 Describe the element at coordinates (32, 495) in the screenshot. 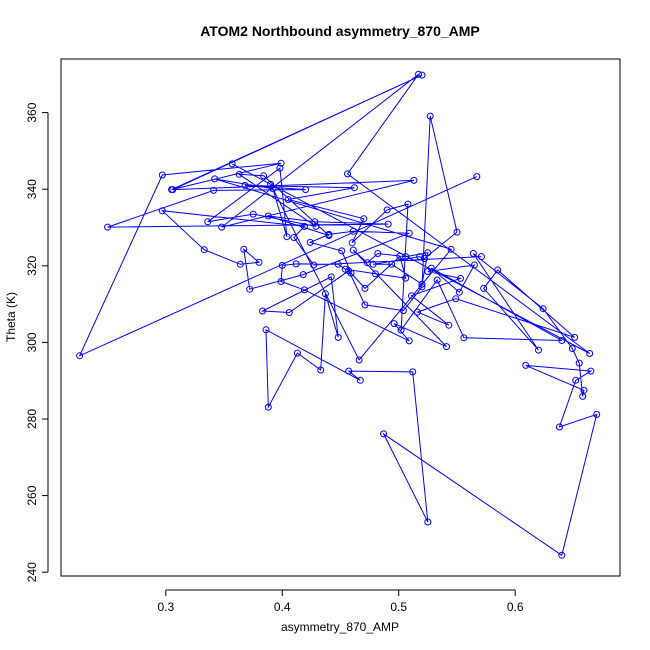

I see `y-tick-label: 260` at that location.